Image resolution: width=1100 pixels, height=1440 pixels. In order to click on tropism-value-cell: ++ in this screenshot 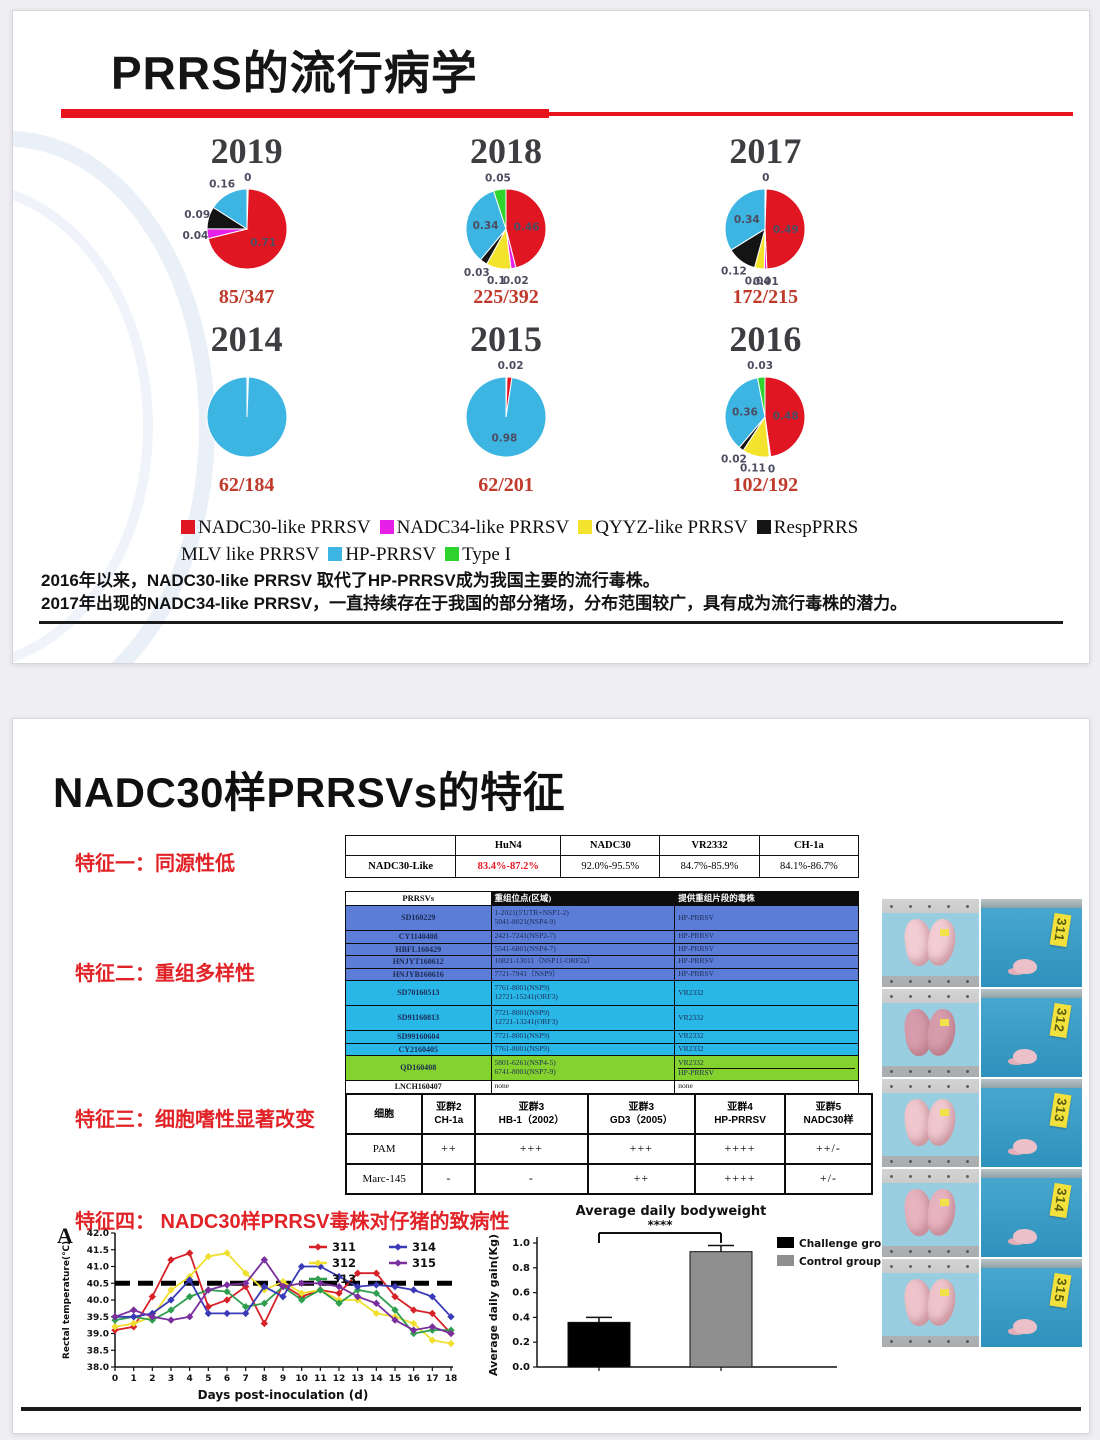, I will do `click(449, 1149)`.